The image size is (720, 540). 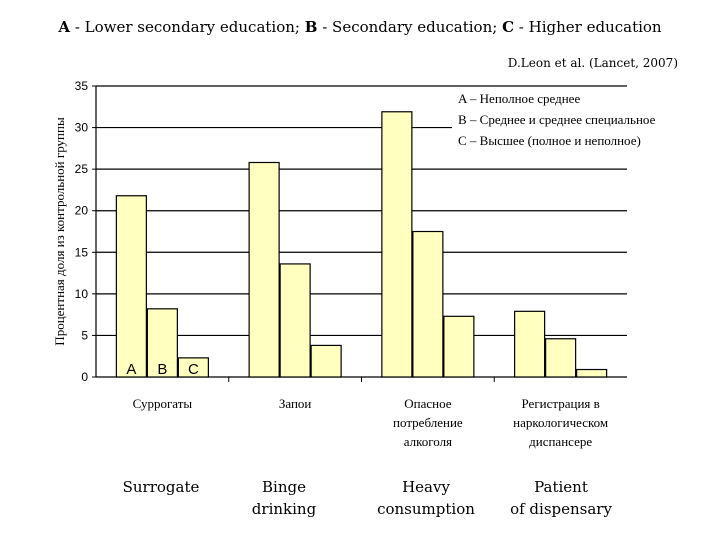 What do you see at coordinates (82, 211) in the screenshot?
I see `y-tick-label: 20` at bounding box center [82, 211].